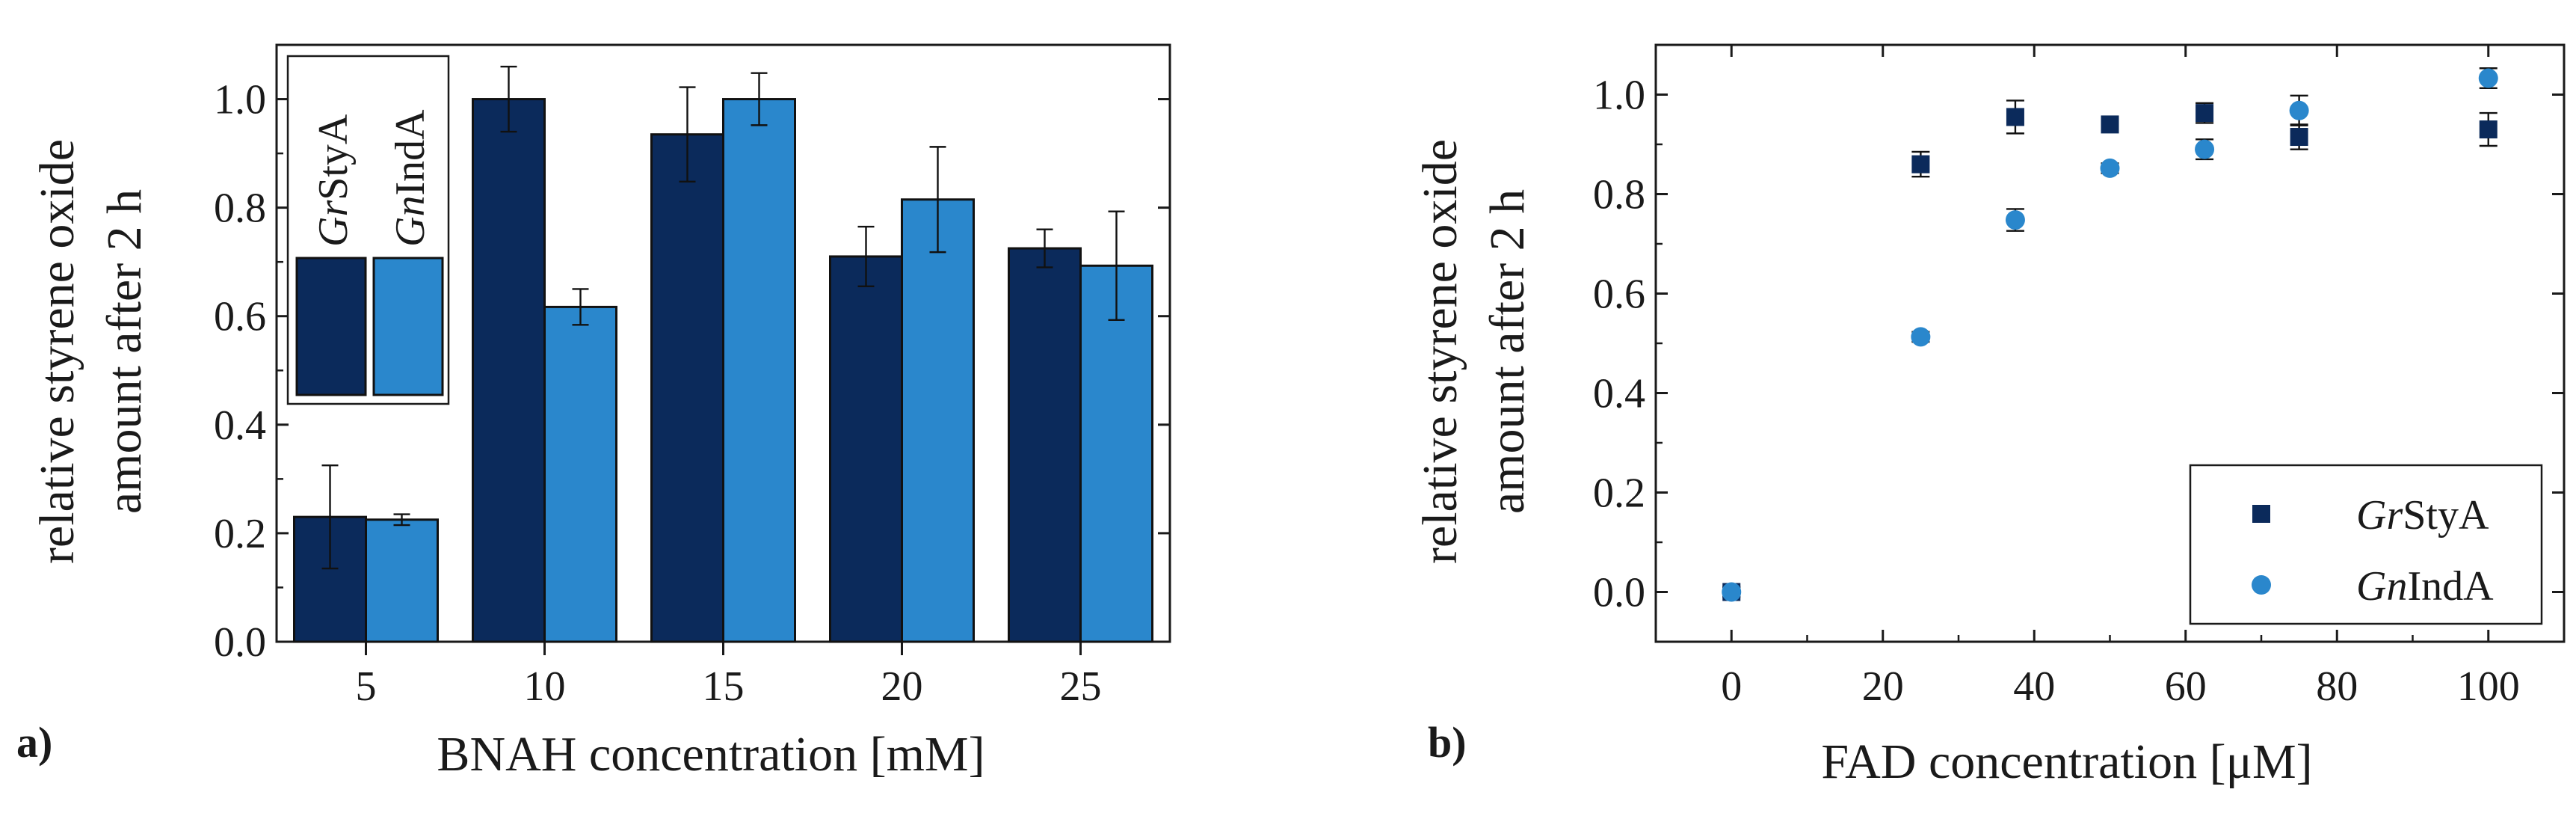 This screenshot has height=819, width=2576. Describe the element at coordinates (2066, 761) in the screenshot. I see `panel-b-x-axis-title: FAD concentration [μM]` at that location.